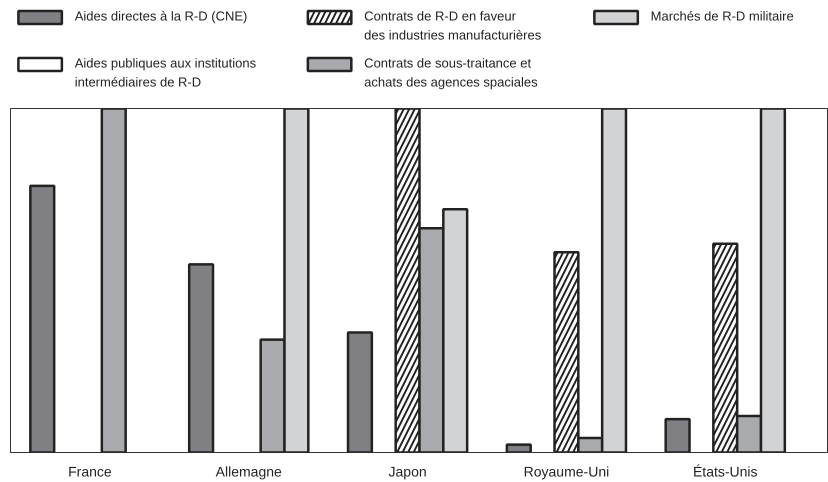 The height and width of the screenshot is (482, 828). I want to click on x-tick-label: Japon, so click(407, 472).